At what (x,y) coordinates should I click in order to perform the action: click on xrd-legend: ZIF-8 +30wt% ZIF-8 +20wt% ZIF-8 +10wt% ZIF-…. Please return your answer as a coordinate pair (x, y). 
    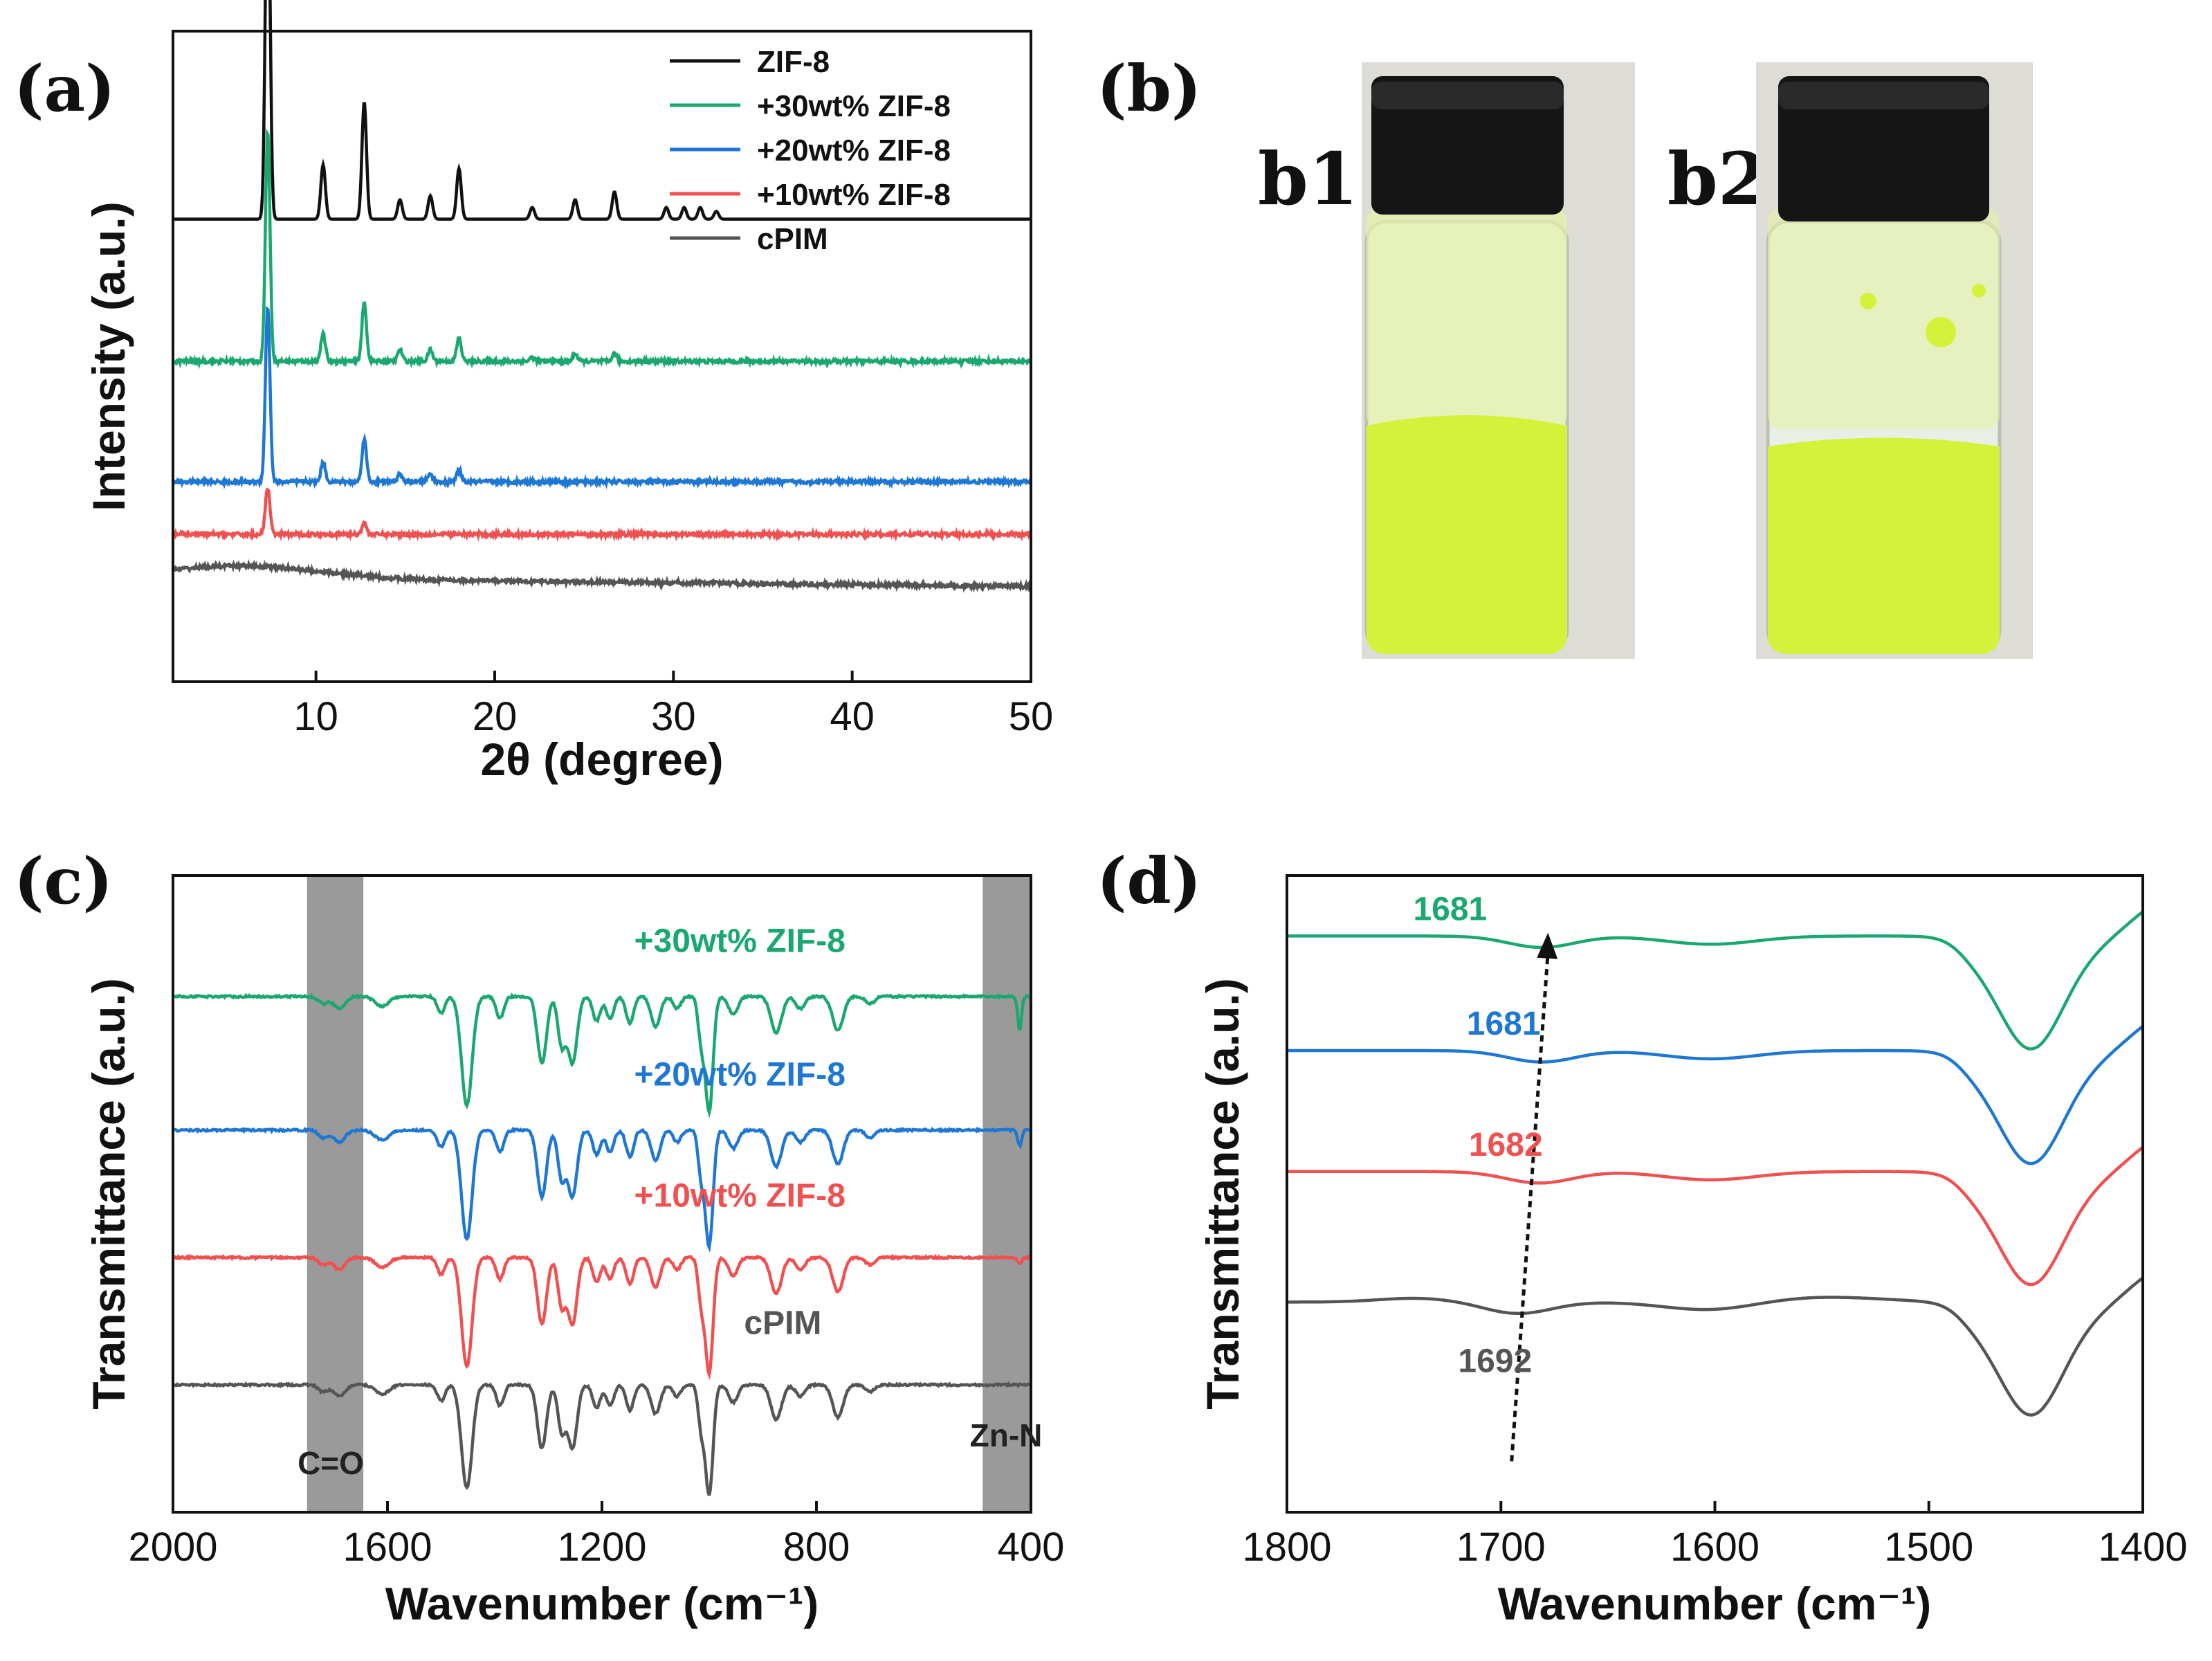
    Looking at the image, I should click on (810, 150).